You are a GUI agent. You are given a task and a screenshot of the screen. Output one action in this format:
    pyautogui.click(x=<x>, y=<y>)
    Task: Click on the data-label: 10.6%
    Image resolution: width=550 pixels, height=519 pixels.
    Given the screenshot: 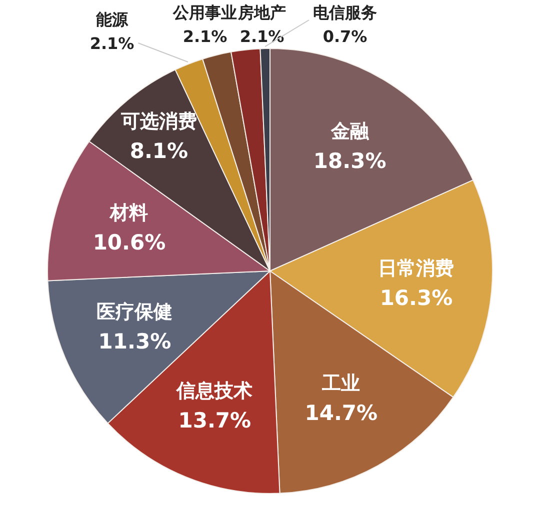 What is the action you would take?
    pyautogui.click(x=129, y=242)
    